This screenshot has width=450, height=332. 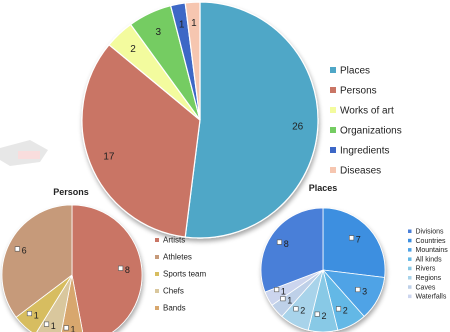 What do you see at coordinates (282, 244) in the screenshot?
I see `data-label-divisions: 8` at bounding box center [282, 244].